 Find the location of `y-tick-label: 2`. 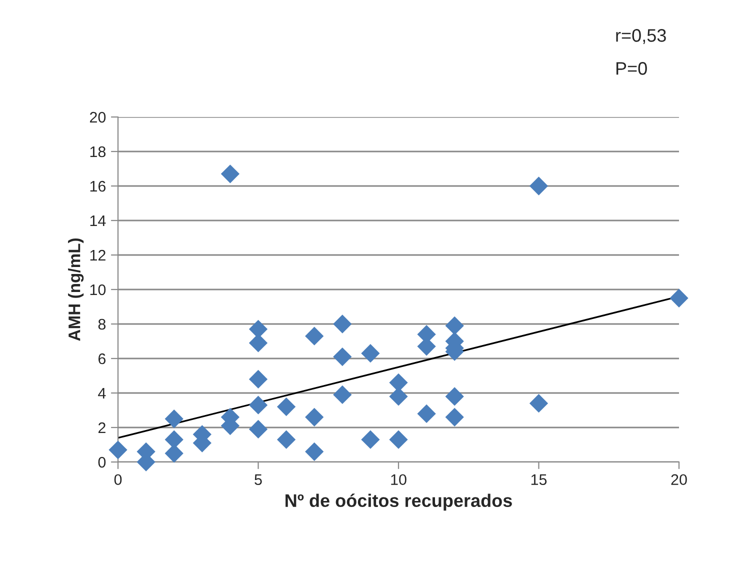

y-tick-label: 2 is located at coordinates (102, 428).